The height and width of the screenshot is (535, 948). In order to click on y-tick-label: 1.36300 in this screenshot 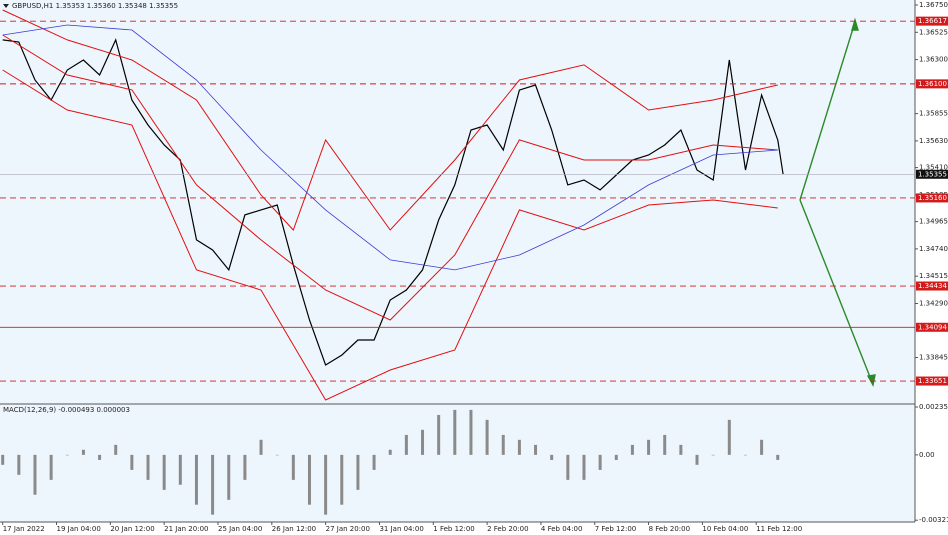, I will do `click(933, 60)`.